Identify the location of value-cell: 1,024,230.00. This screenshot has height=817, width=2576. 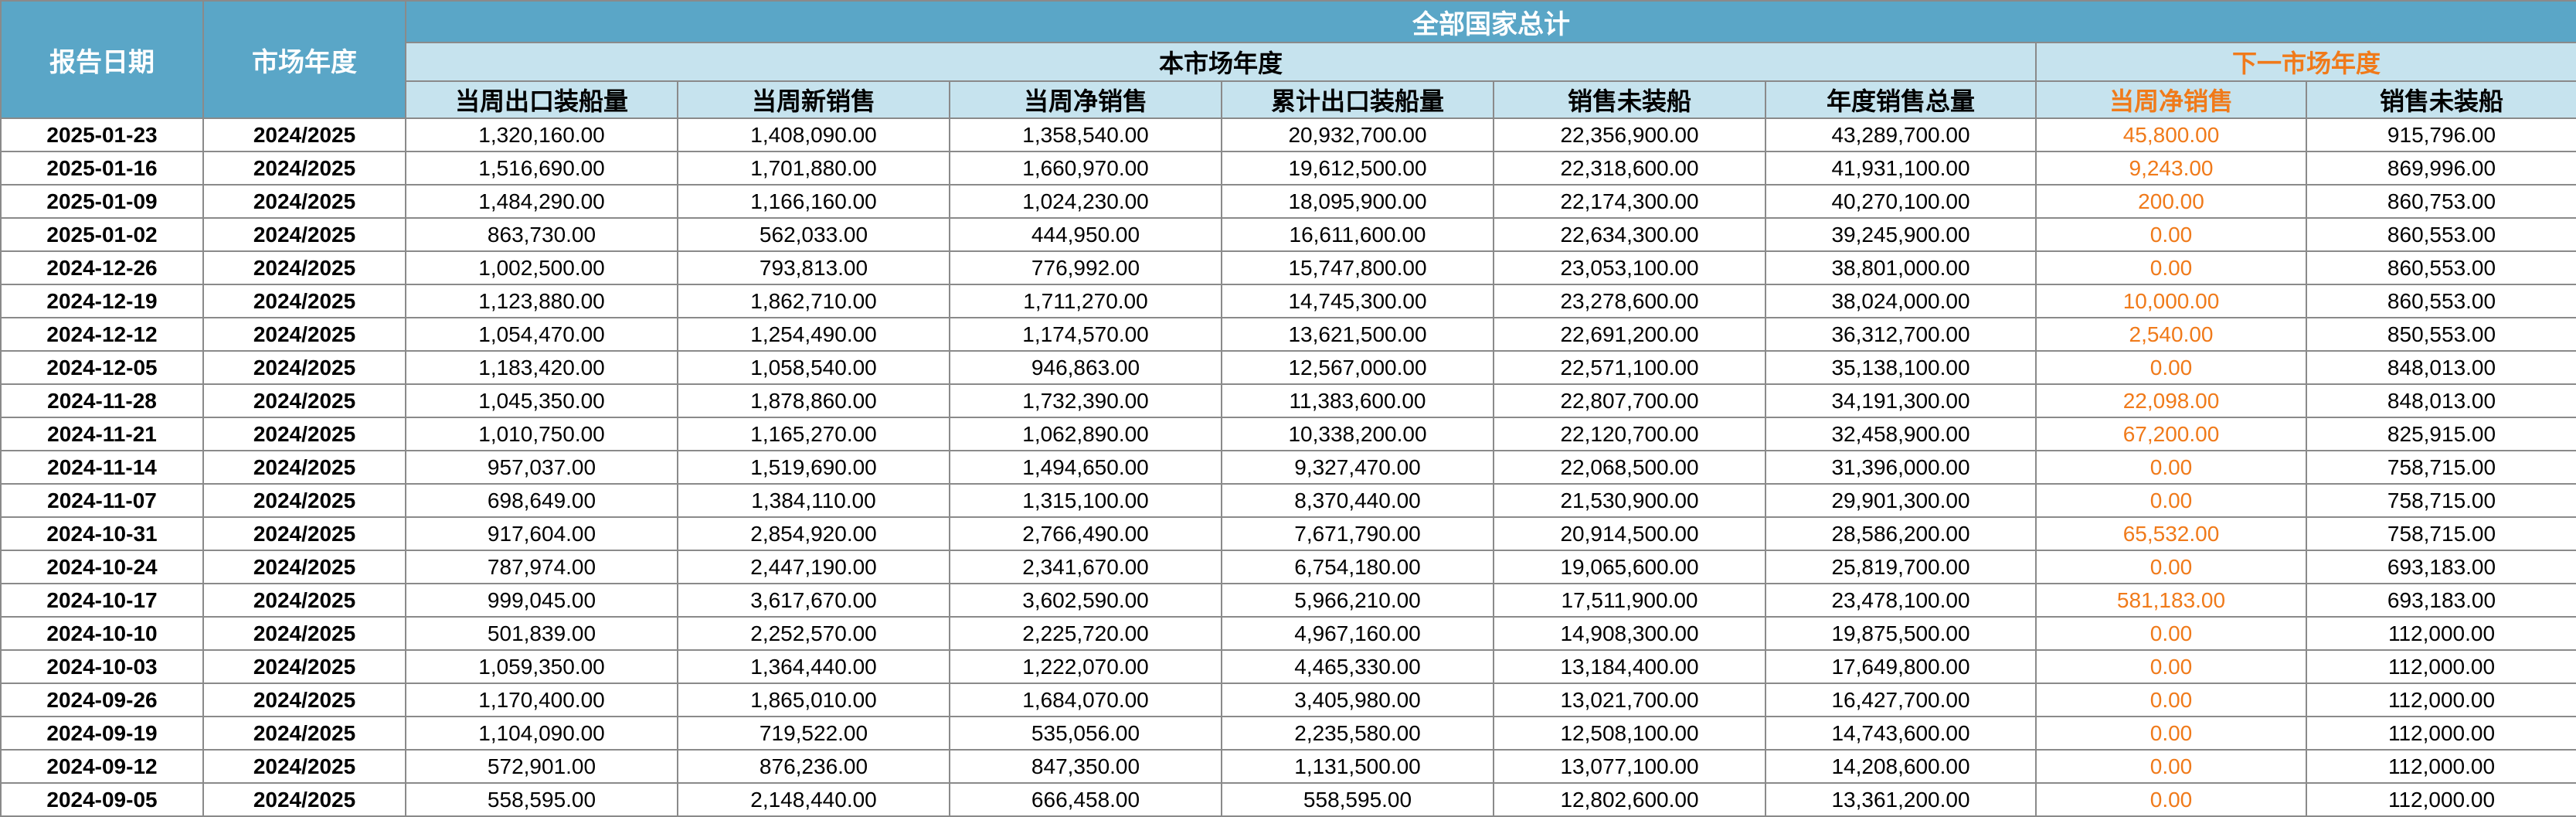
(1085, 201).